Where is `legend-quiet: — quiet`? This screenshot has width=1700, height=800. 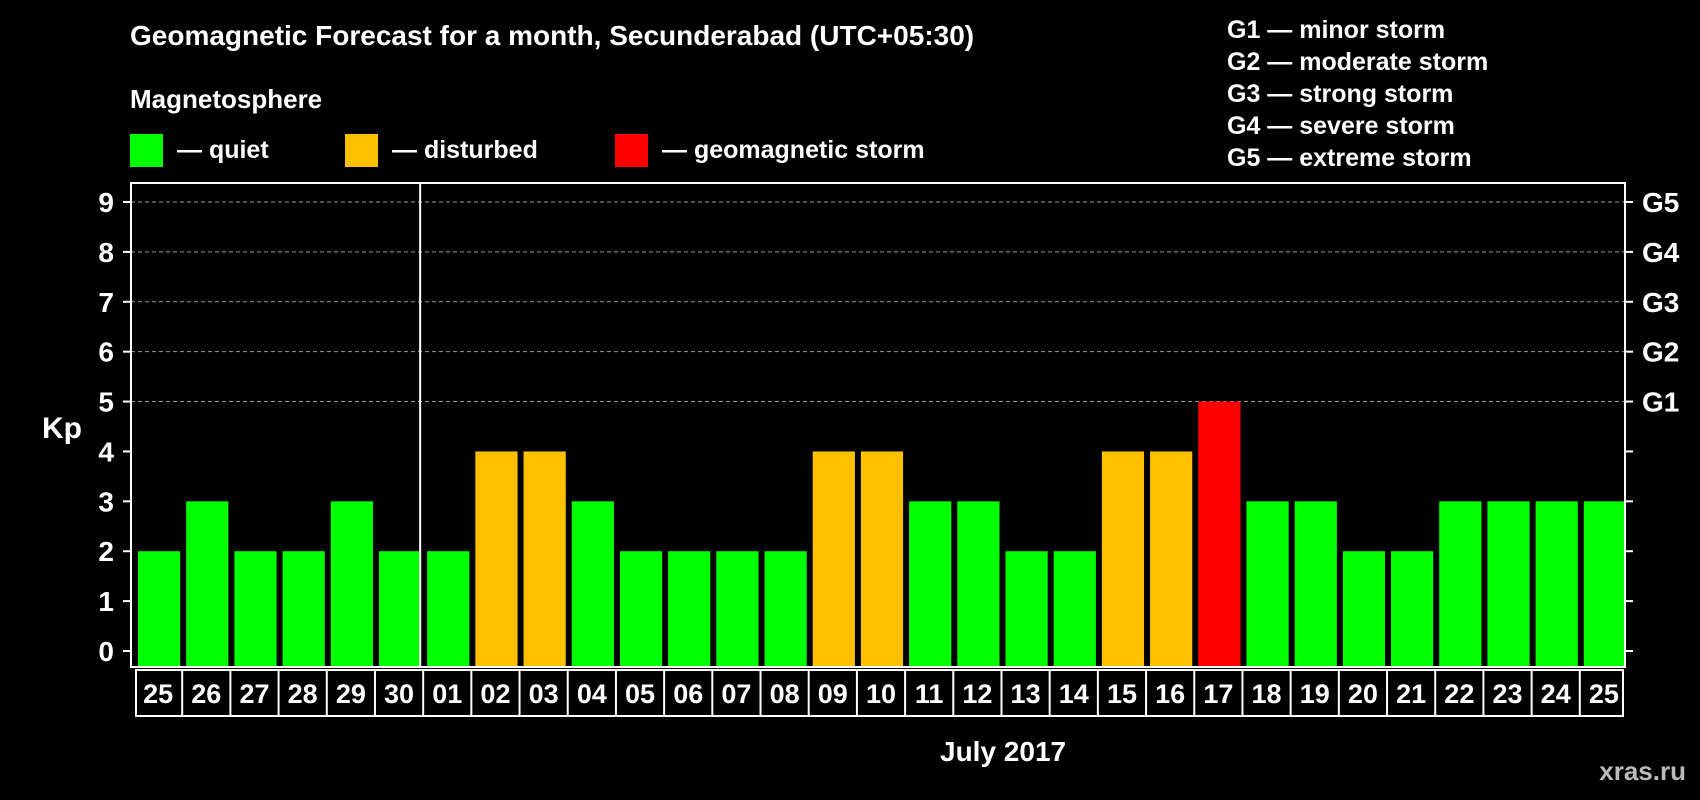 legend-quiet: — quiet is located at coordinates (199, 150).